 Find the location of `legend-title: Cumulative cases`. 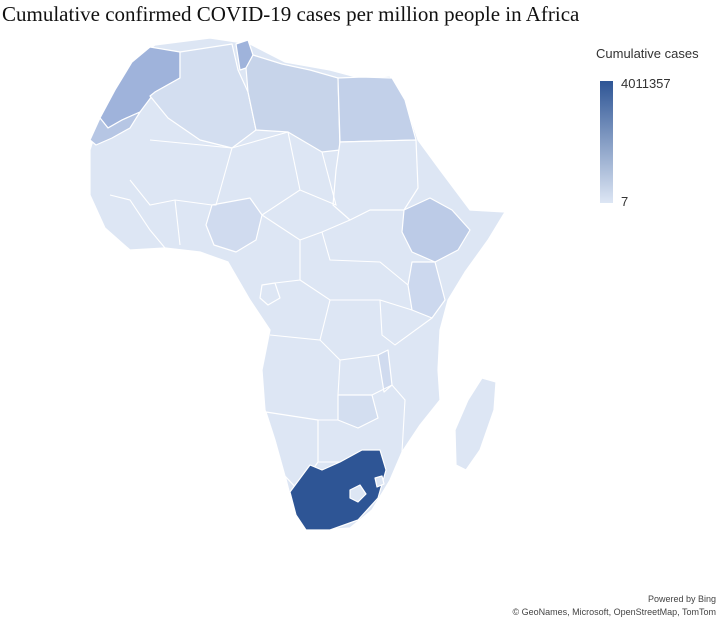

legend-title: Cumulative cases is located at coordinates (647, 53).